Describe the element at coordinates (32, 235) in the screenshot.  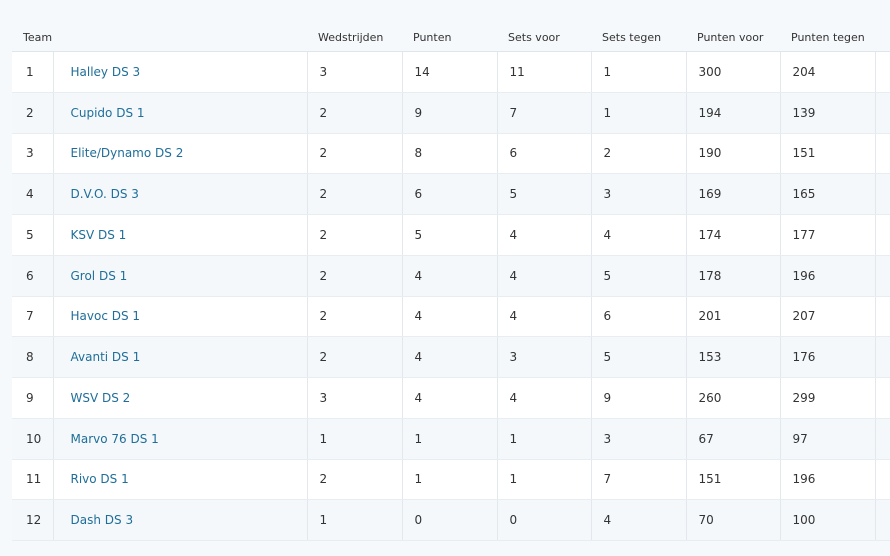
I see `rank-cell: 5` at that location.